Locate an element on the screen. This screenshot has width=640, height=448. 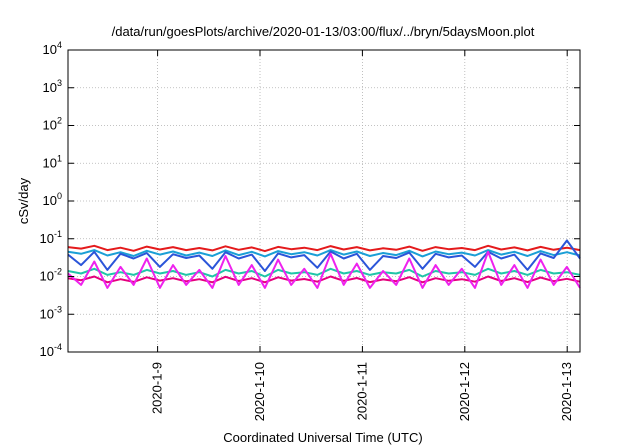
series-layer is located at coordinates (324, 264).